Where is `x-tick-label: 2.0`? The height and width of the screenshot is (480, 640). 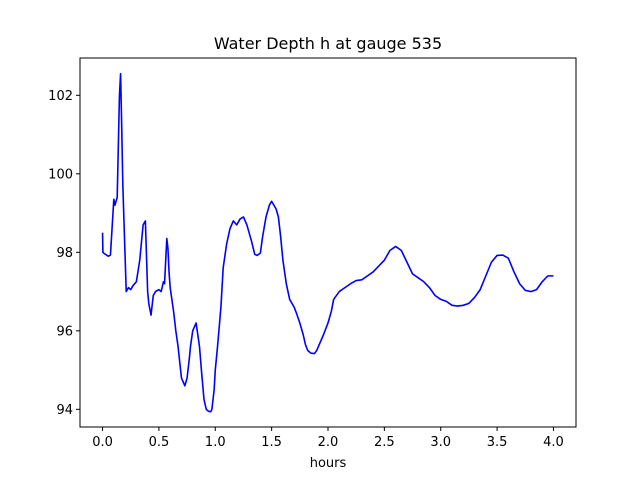 x-tick-label: 2.0 is located at coordinates (328, 442).